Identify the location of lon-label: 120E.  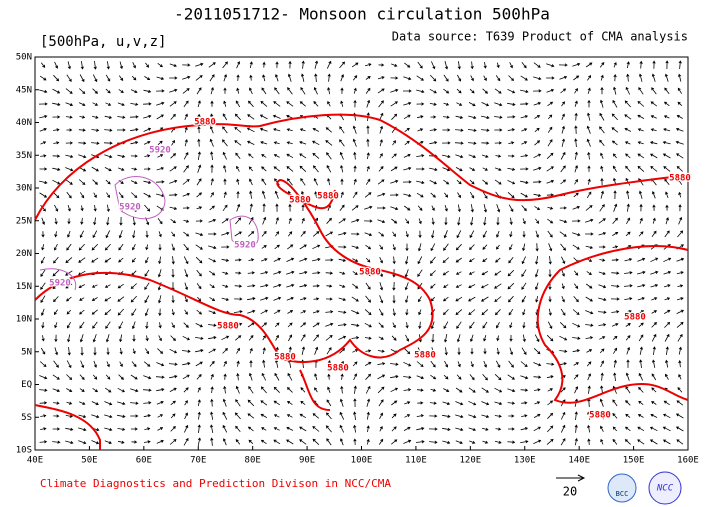
(470, 461).